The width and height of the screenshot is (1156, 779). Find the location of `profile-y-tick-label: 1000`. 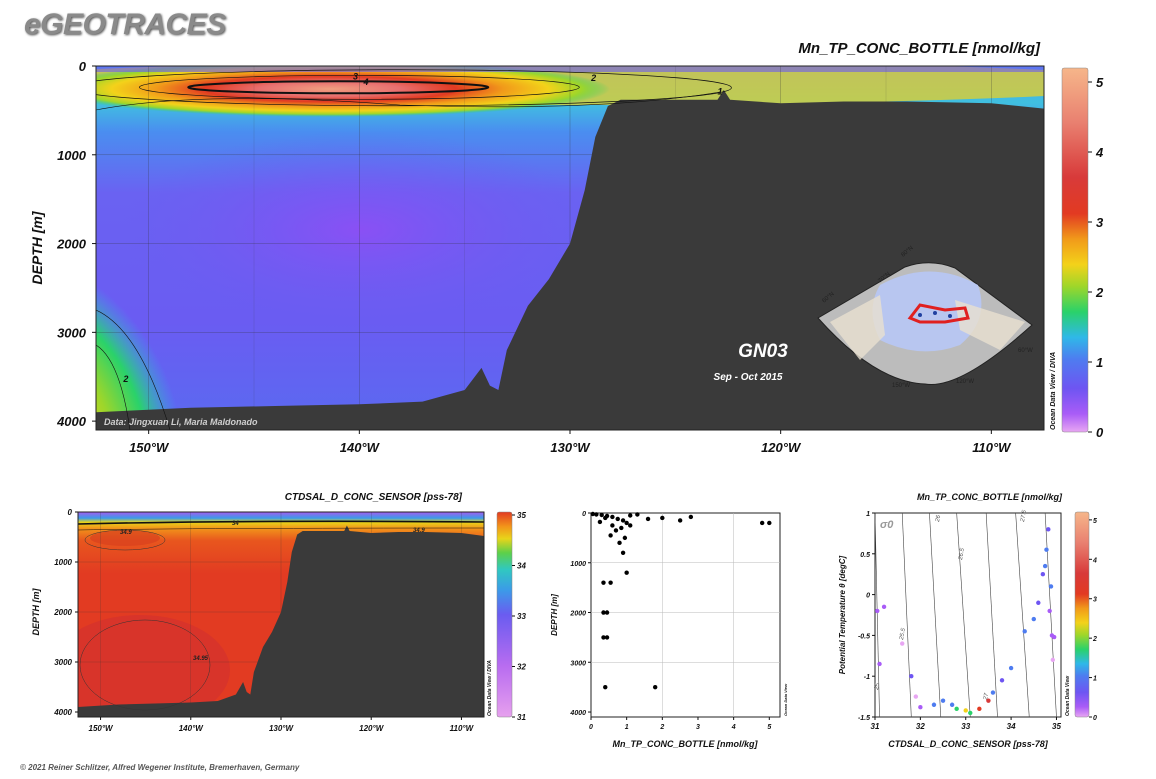

profile-y-tick-label: 1000 is located at coordinates (578, 564).